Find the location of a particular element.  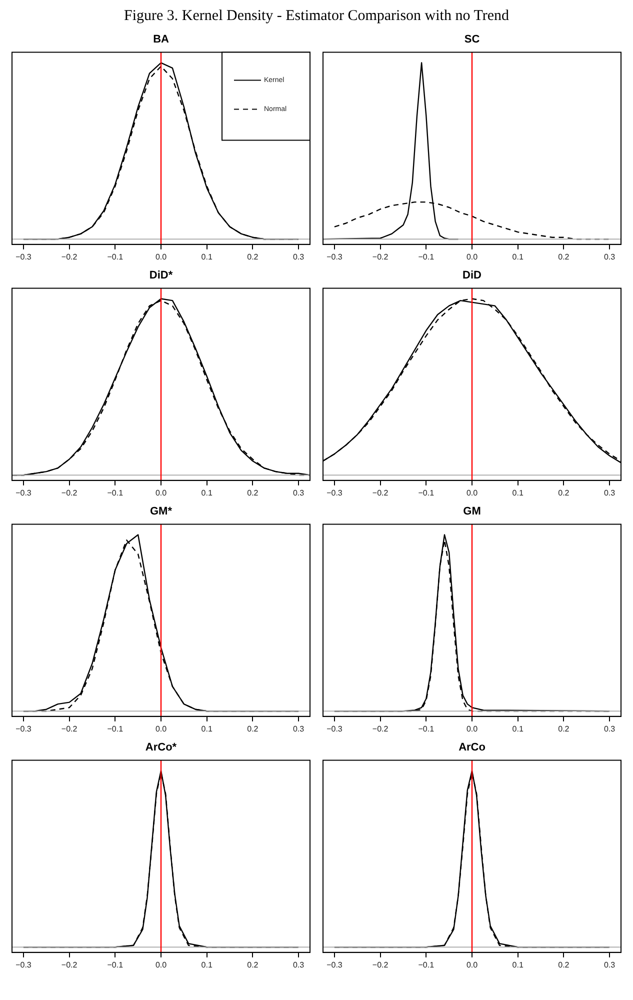

chart-title: DiD* is located at coordinates (161, 276).